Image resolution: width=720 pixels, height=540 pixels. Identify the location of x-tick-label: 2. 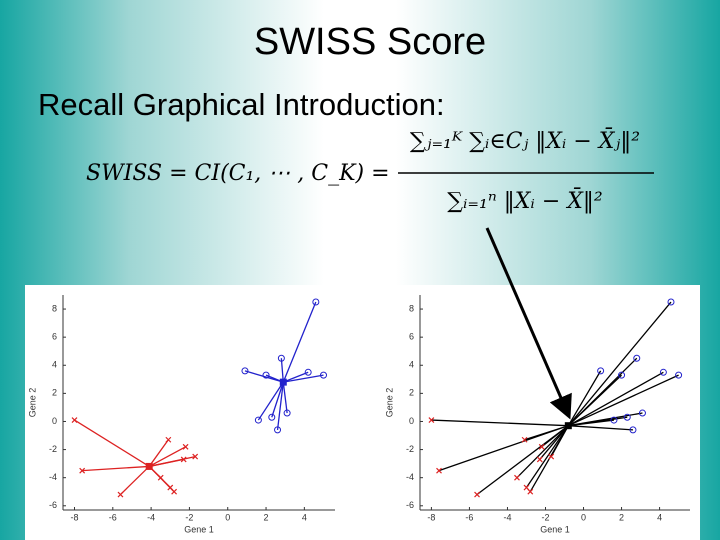
(266, 517).